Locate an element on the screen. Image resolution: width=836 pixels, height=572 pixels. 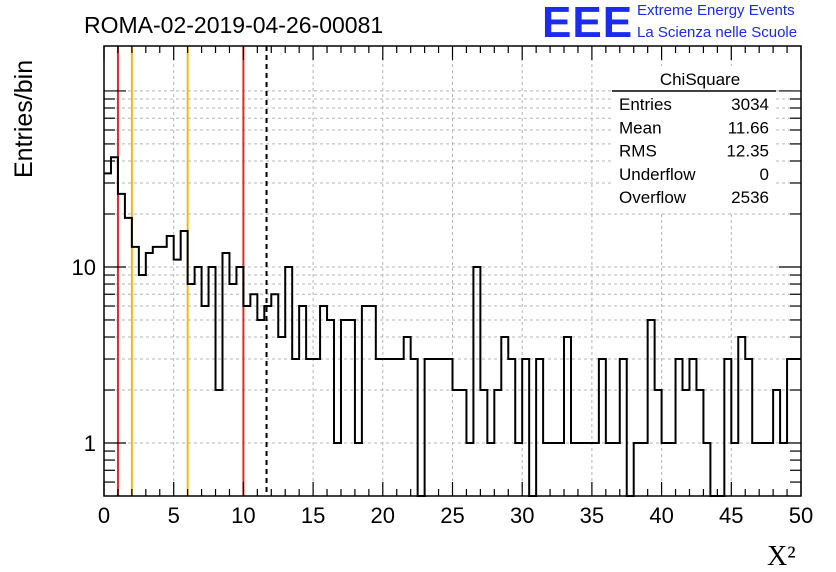
x-tick-label: 20 is located at coordinates (383, 515).